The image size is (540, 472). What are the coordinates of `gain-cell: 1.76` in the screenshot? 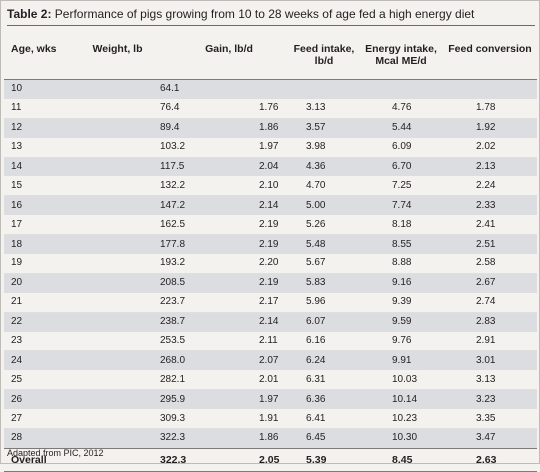 It's located at (229, 108).